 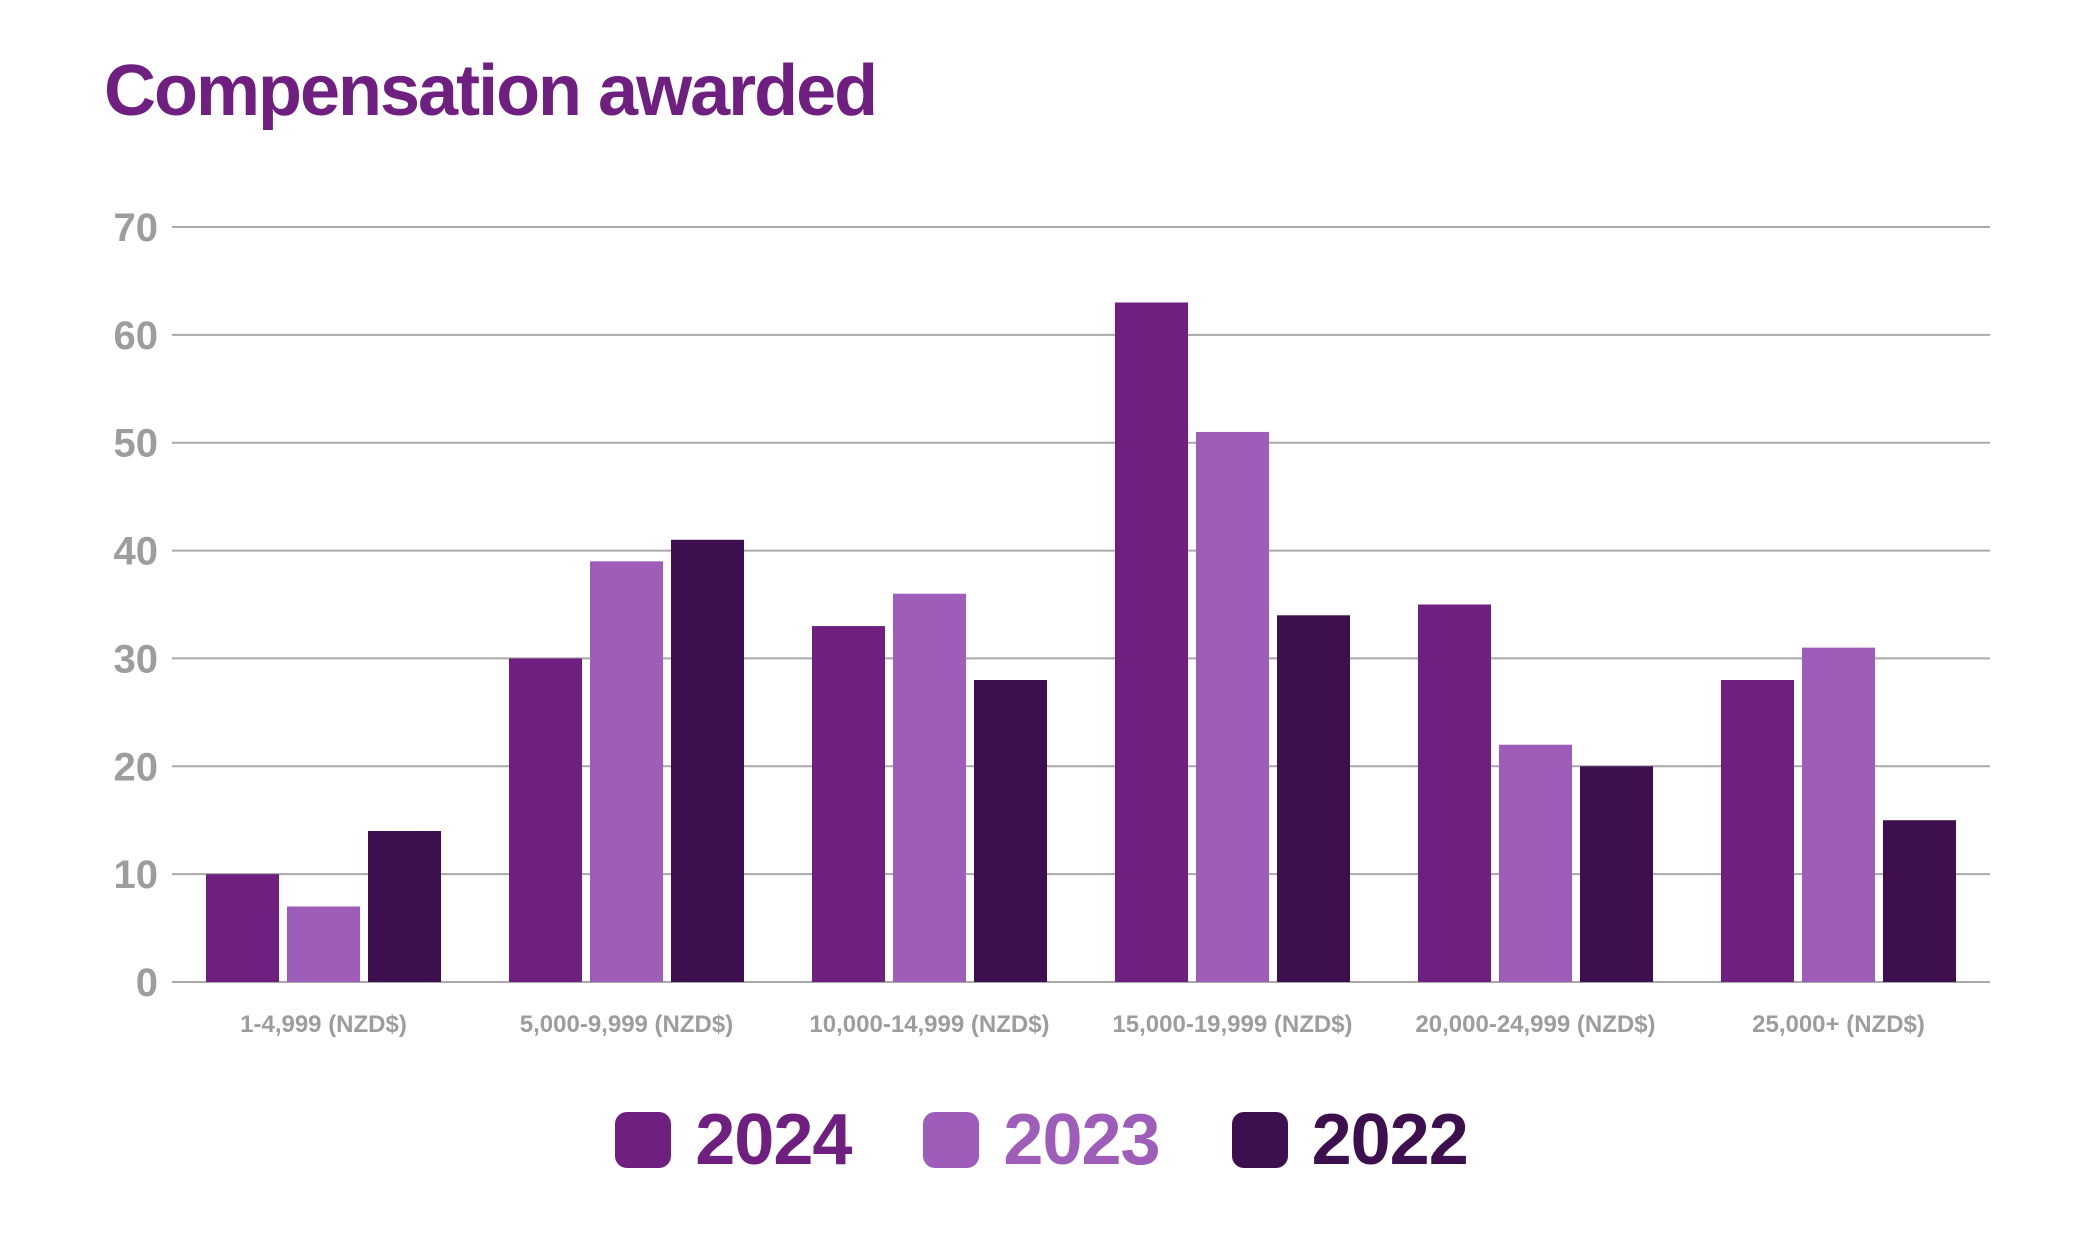 What do you see at coordinates (323, 1024) in the screenshot?
I see `x-tick-label-0: 1-4,999 (NZD$)` at bounding box center [323, 1024].